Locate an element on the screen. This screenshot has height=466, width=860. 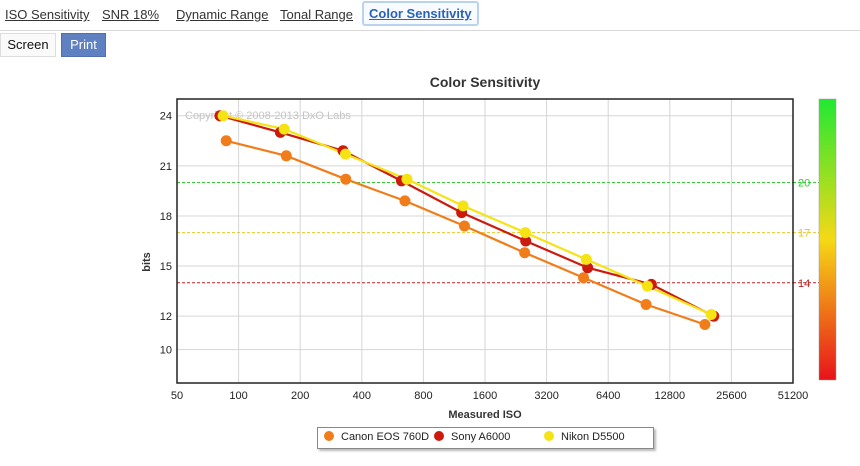
watermark-text: Copyright © 2008-2013 DxO Labs is located at coordinates (268, 116).